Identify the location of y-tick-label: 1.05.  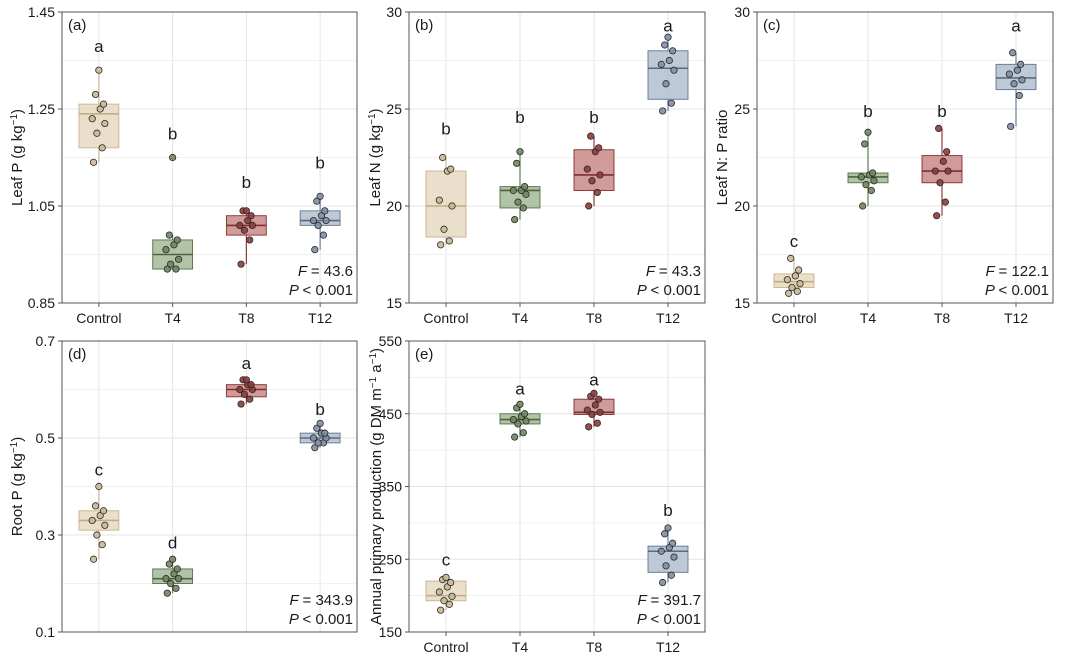
(41, 206).